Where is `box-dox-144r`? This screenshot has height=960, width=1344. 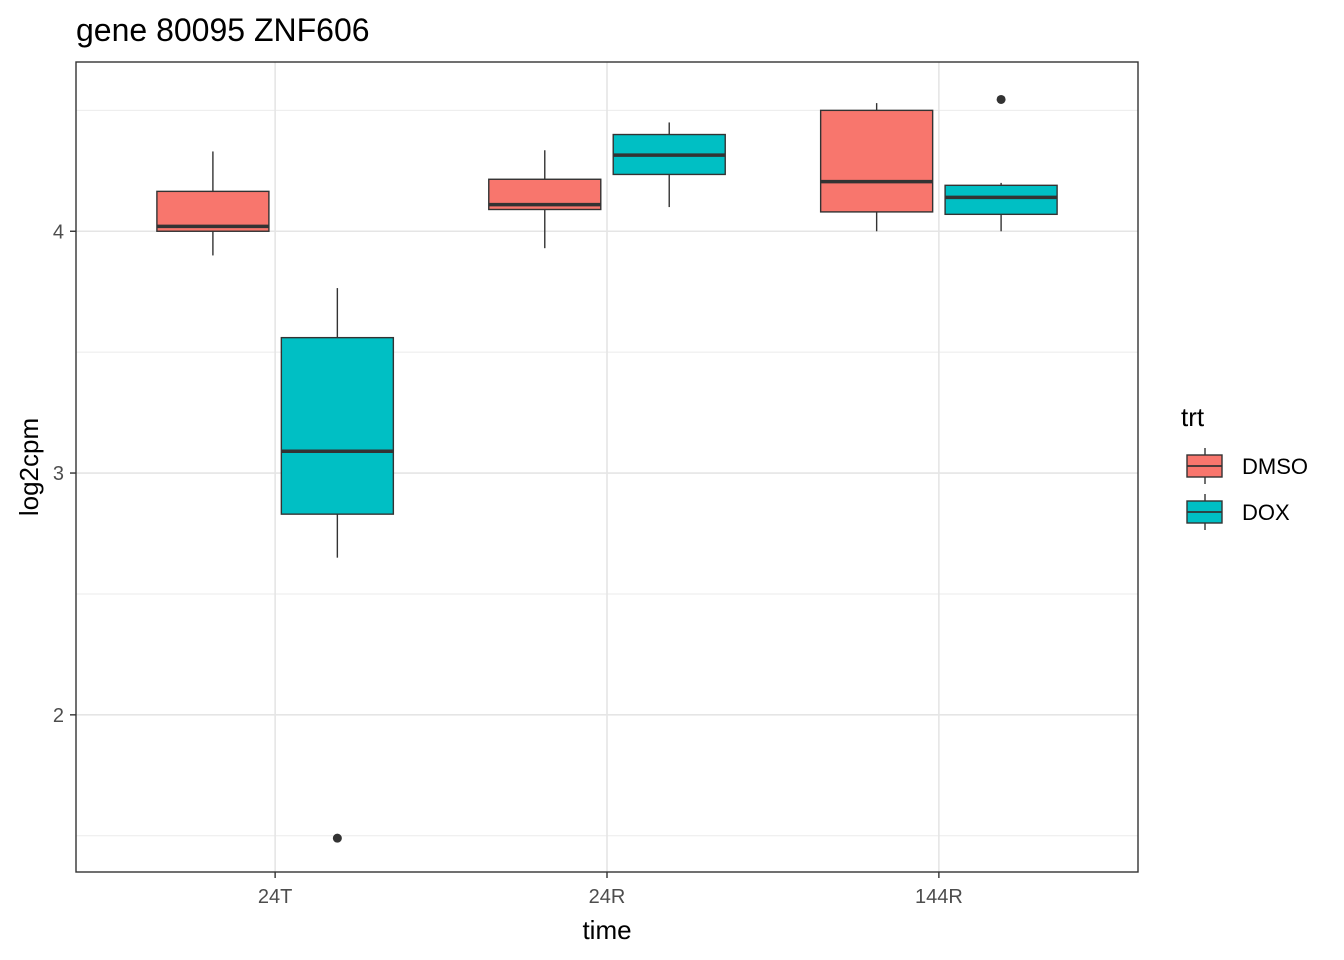
box-dox-144r is located at coordinates (1001, 163).